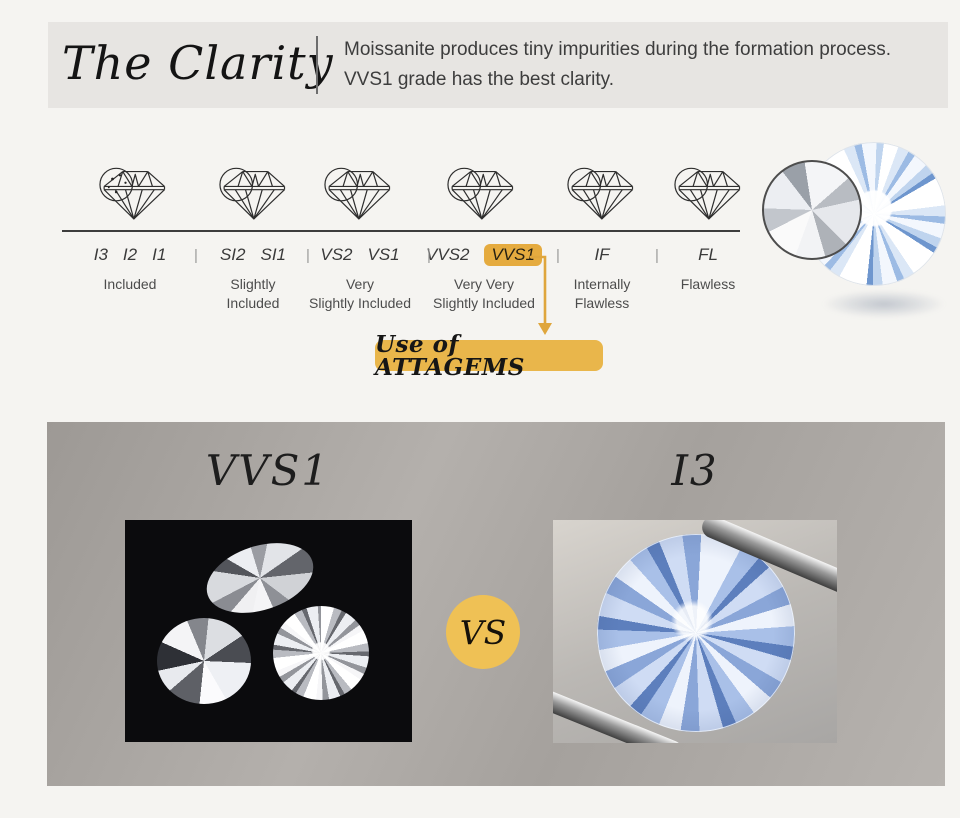  I want to click on grade-label: VVS2, so click(448, 254).